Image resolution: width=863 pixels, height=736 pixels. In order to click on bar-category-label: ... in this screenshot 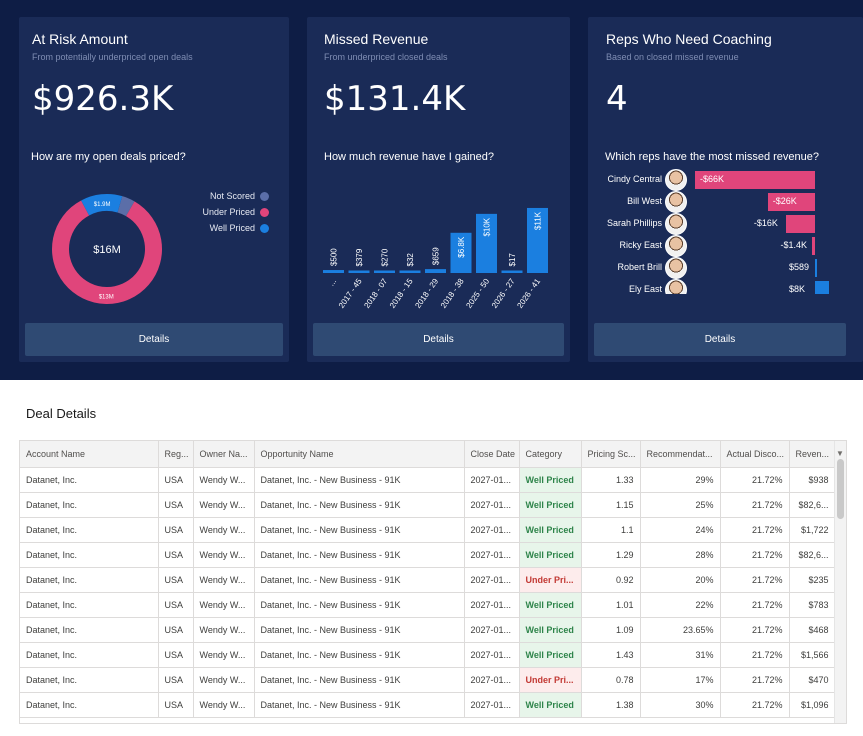, I will do `click(332, 282)`.